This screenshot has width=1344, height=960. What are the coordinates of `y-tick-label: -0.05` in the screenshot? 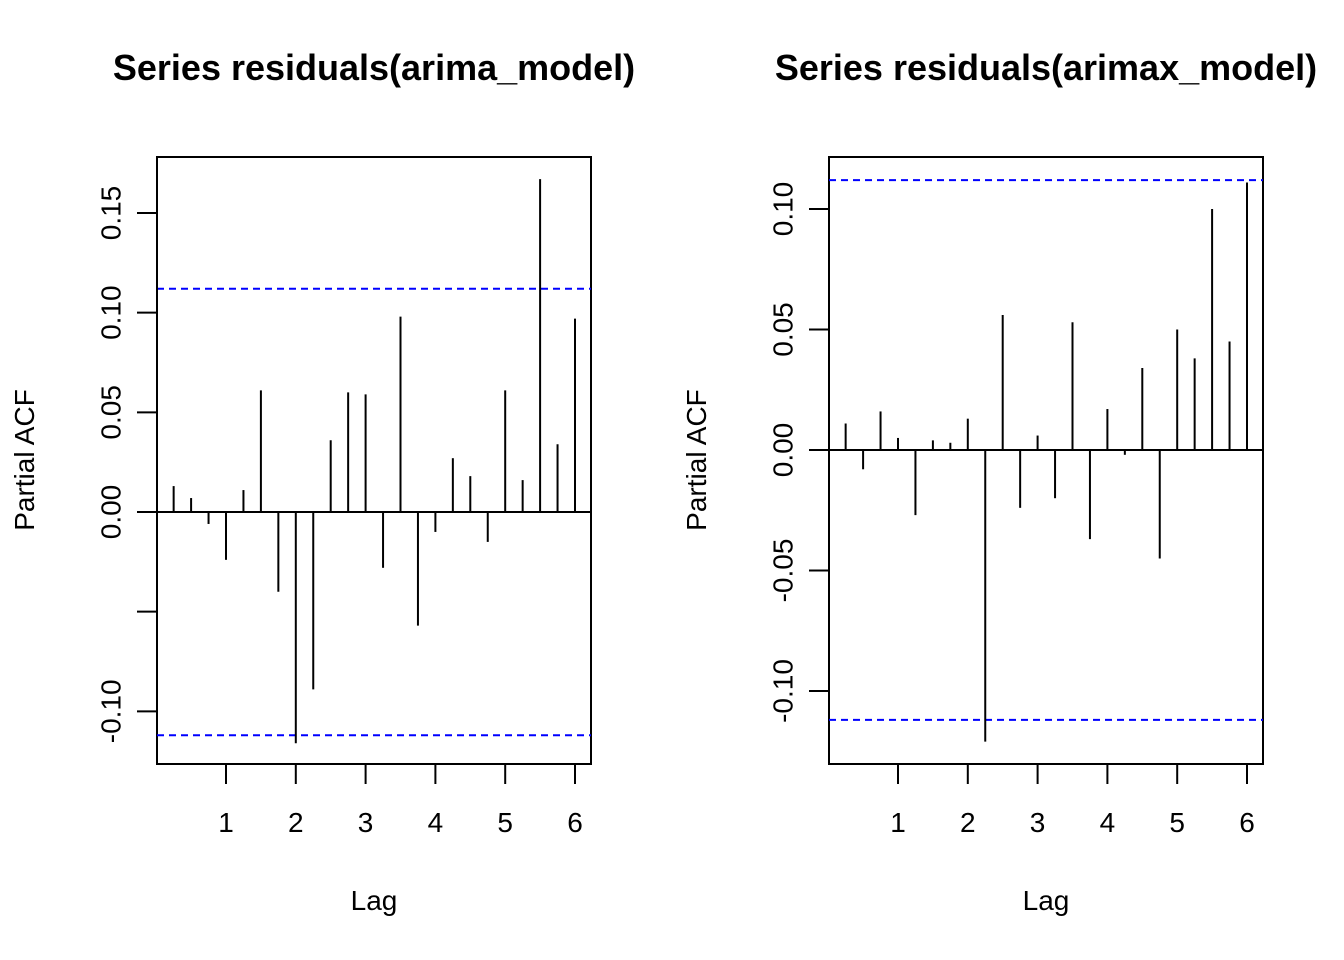 It's located at (783, 571).